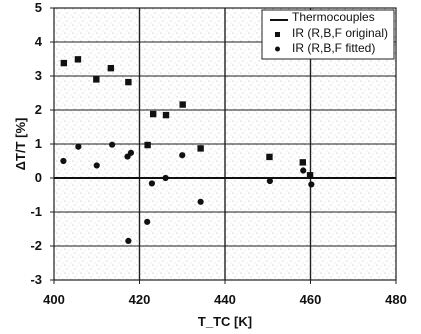 Image resolution: width=421 pixels, height=334 pixels. What do you see at coordinates (36, 279) in the screenshot?
I see `y-tick-label: -3` at bounding box center [36, 279].